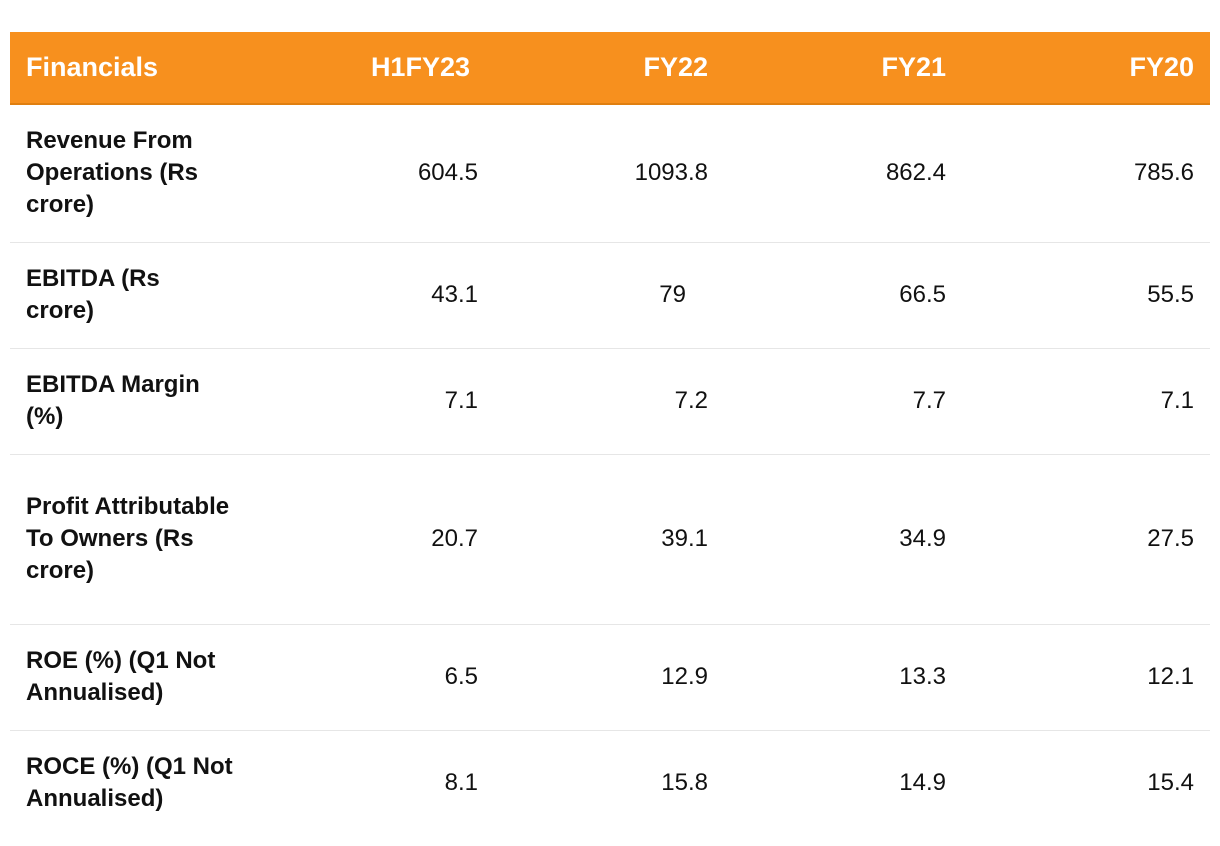 The height and width of the screenshot is (846, 1220). I want to click on row-label: Profit Attributable To Owners (Rs crore), so click(126, 539).